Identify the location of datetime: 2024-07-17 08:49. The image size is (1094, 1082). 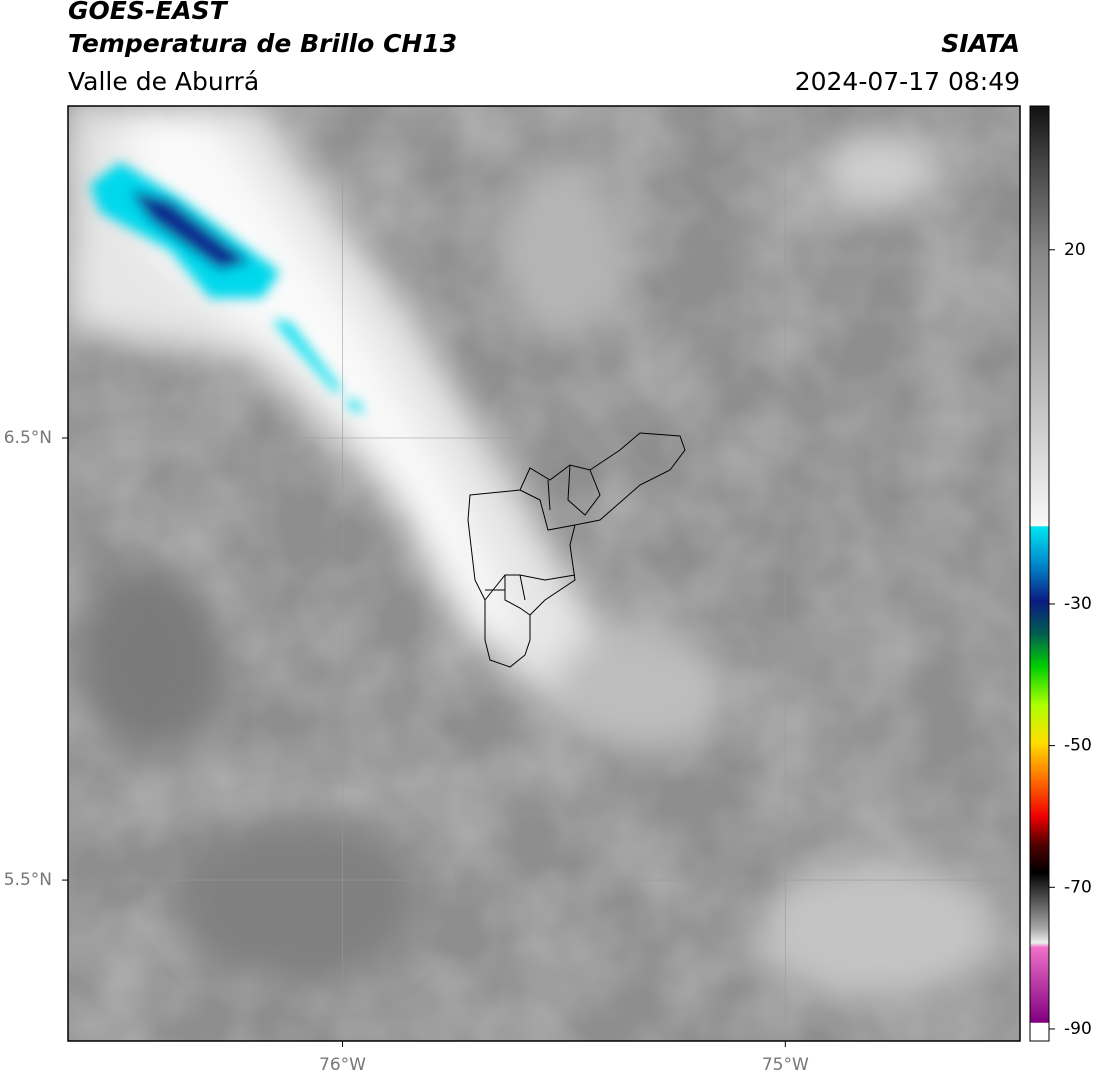
(907, 81).